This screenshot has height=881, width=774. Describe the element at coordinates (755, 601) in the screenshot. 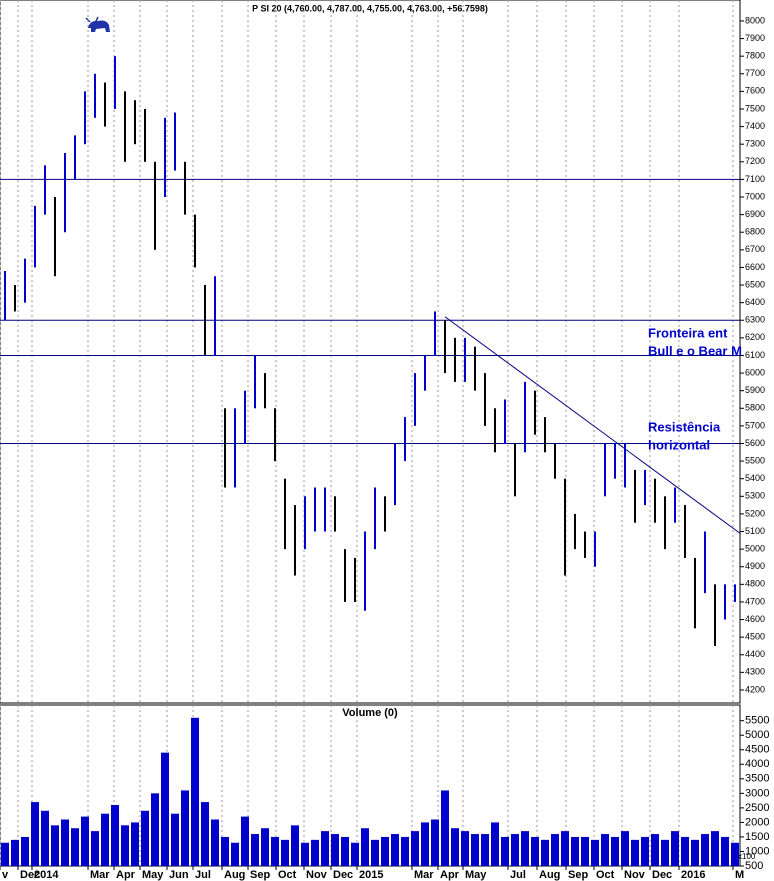

I see `y-tick-label: 4700` at that location.